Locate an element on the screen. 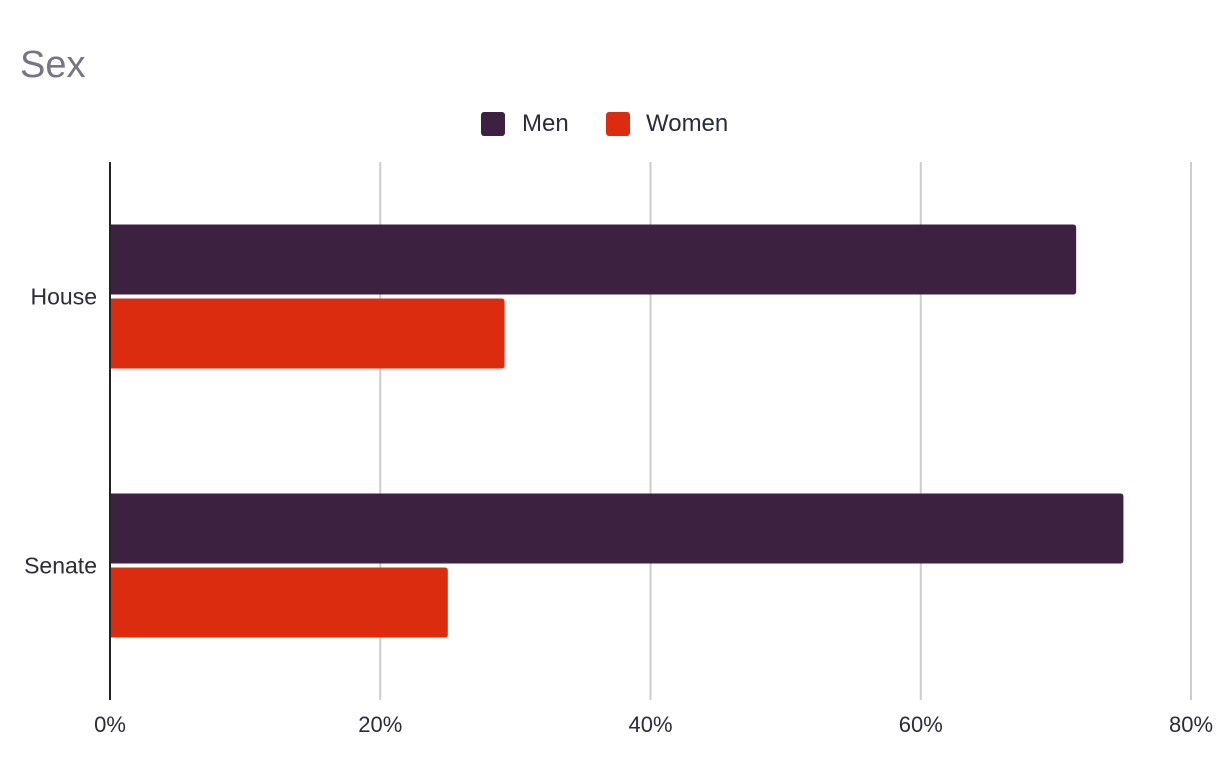 This screenshot has height=780, width=1224. bar-house-women is located at coordinates (307, 333).